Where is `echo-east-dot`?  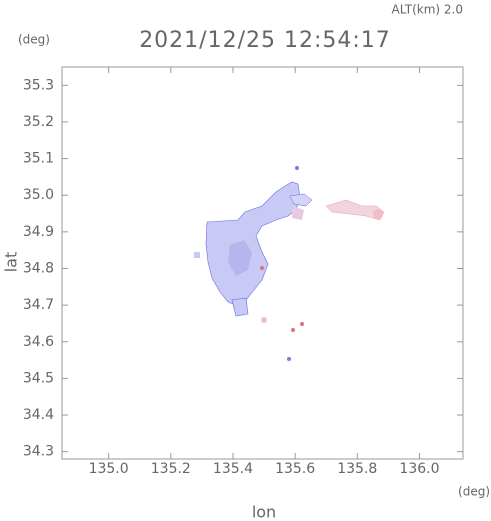 echo-east-dot is located at coordinates (378, 214).